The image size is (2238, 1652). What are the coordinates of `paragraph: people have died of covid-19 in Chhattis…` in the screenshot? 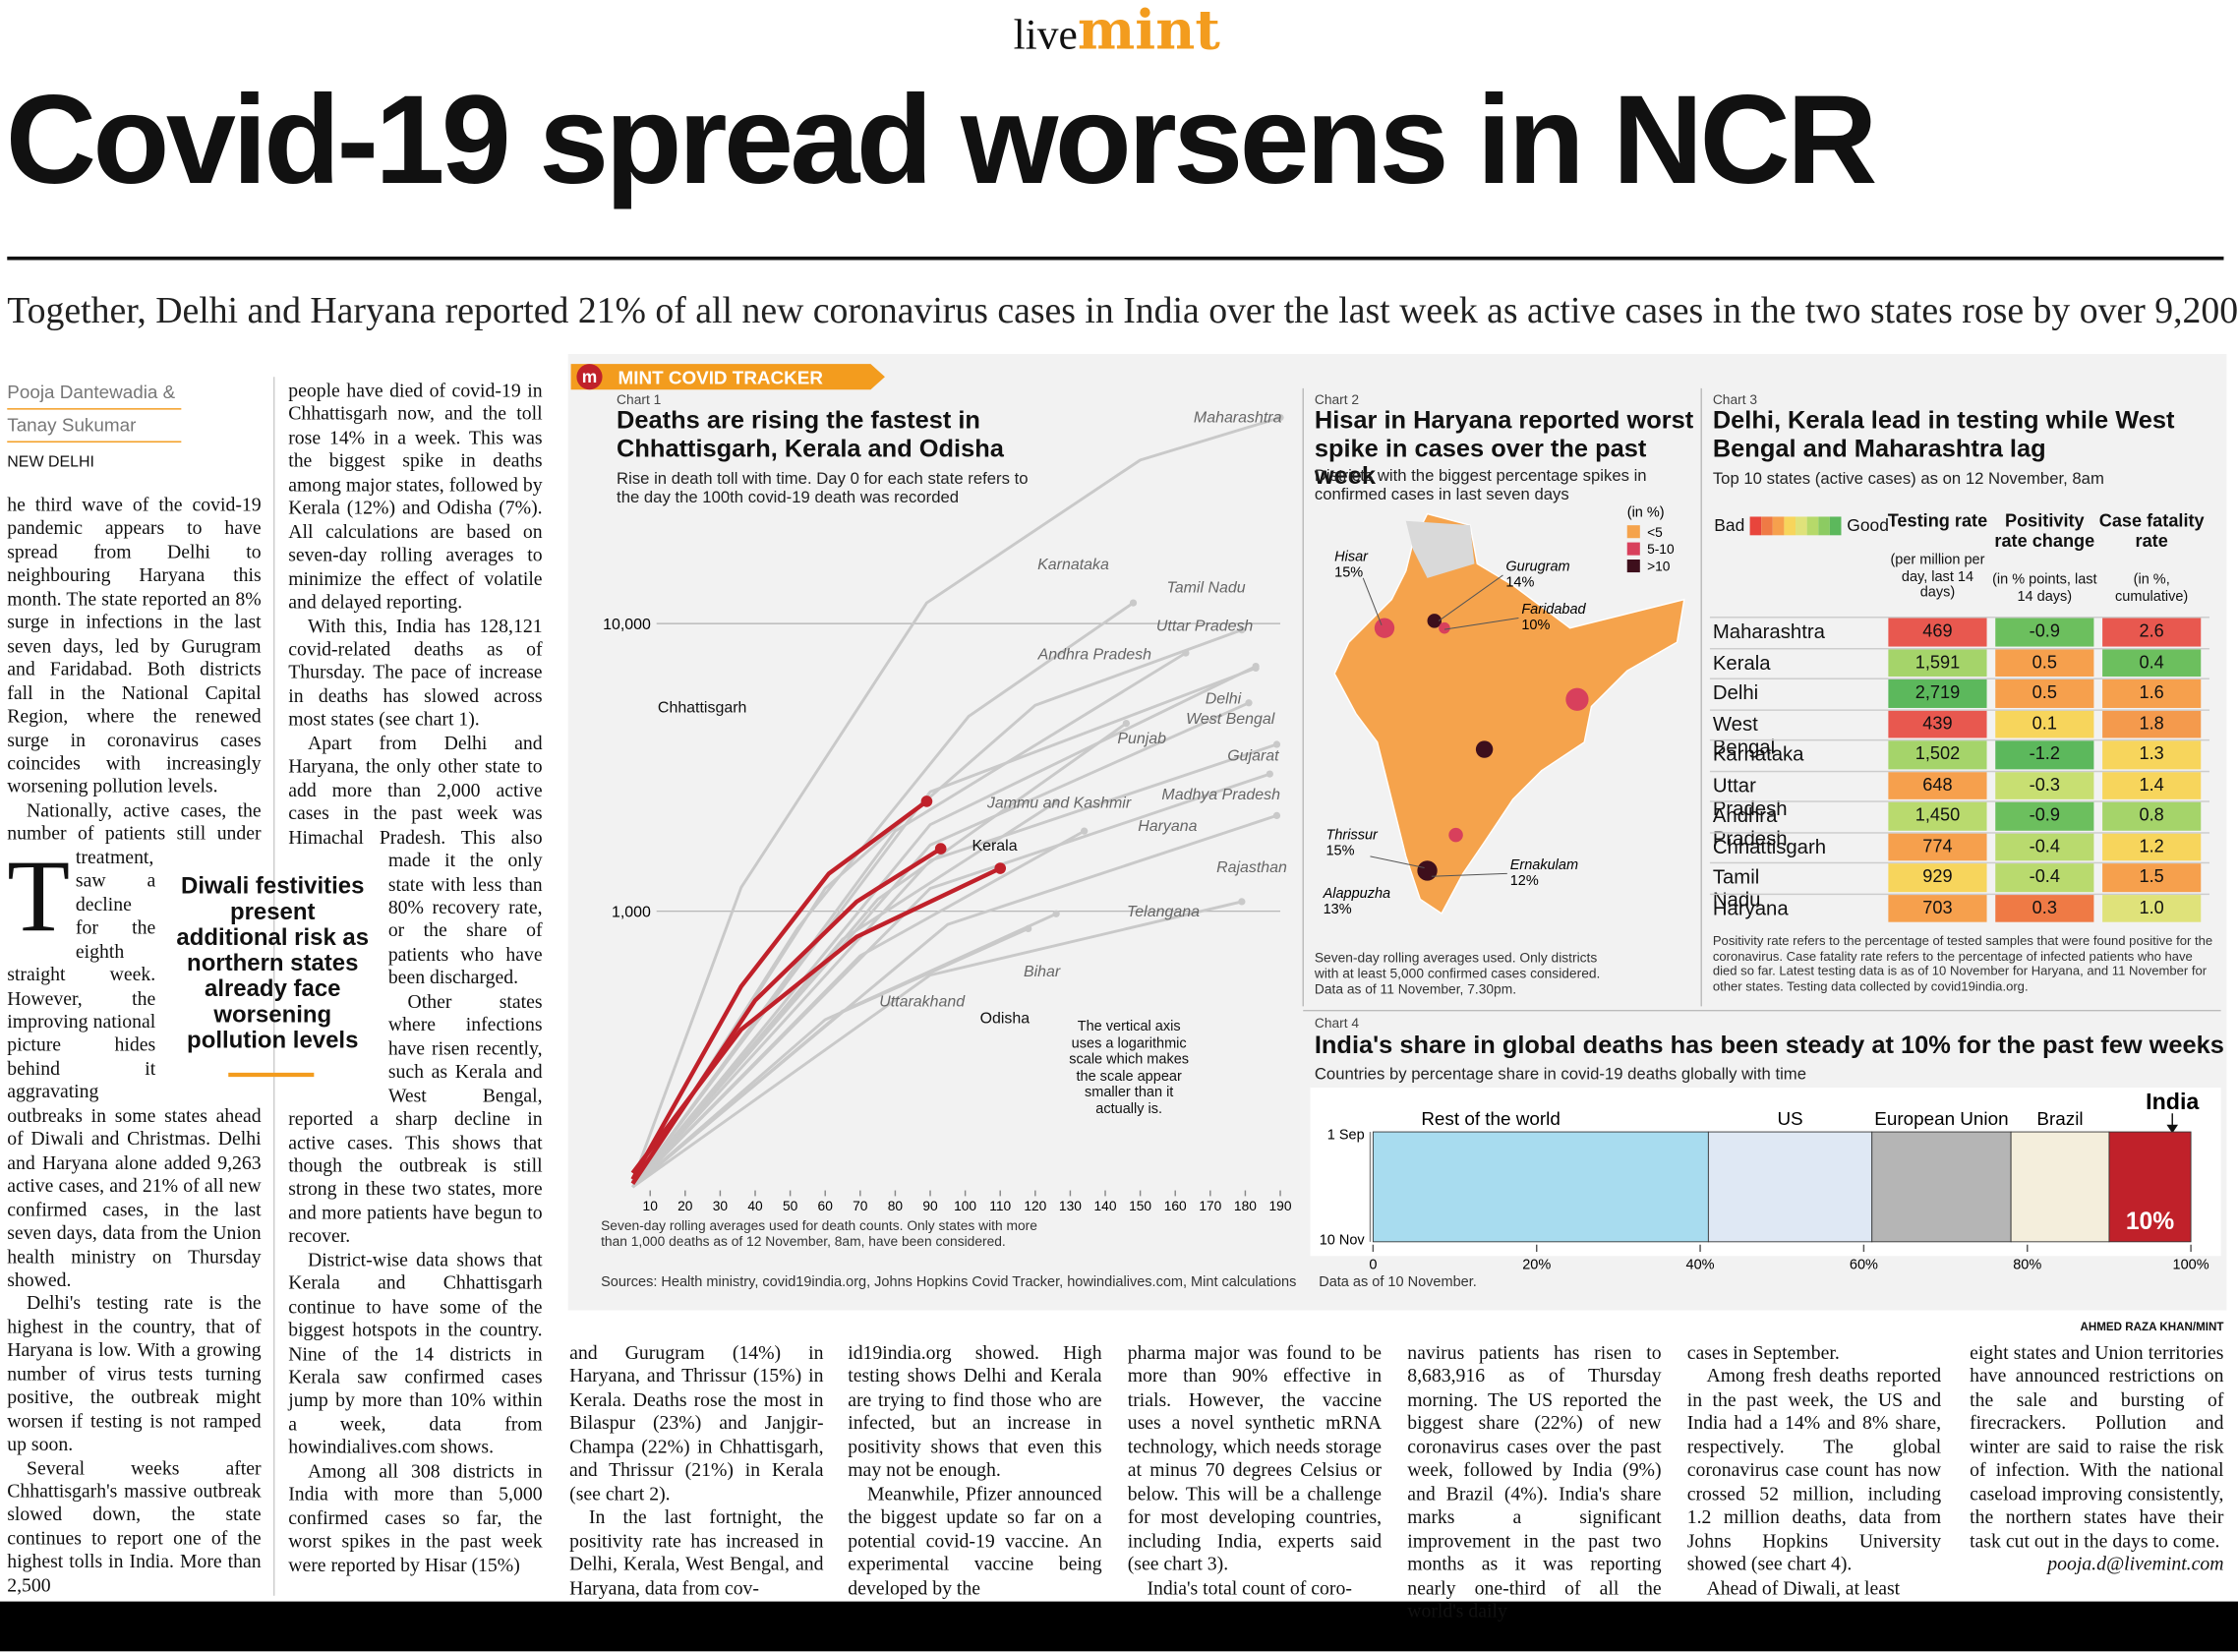 It's located at (415, 496).